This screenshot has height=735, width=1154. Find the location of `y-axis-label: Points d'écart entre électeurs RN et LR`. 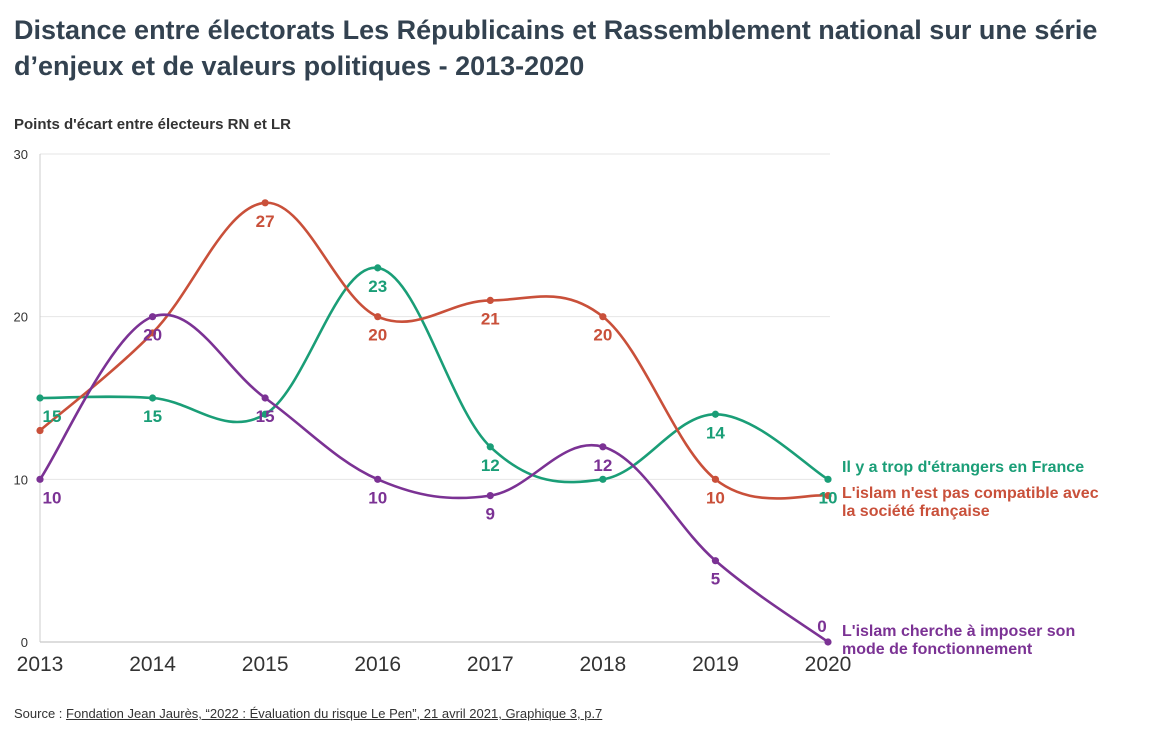

y-axis-label: Points d'écart entre électeurs RN et LR is located at coordinates (152, 124).